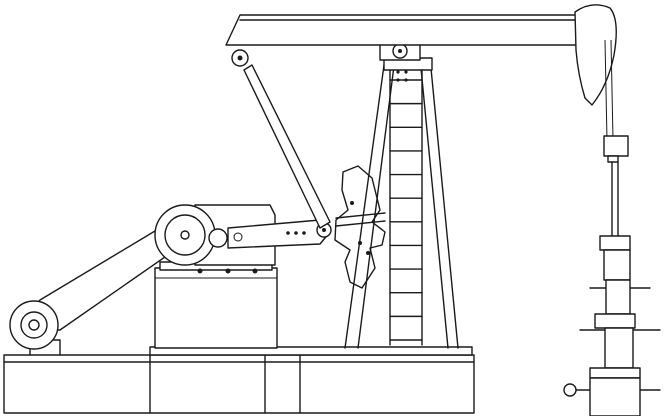 This screenshot has width=671, height=416. What do you see at coordinates (239, 380) in the screenshot?
I see `base-skid` at bounding box center [239, 380].